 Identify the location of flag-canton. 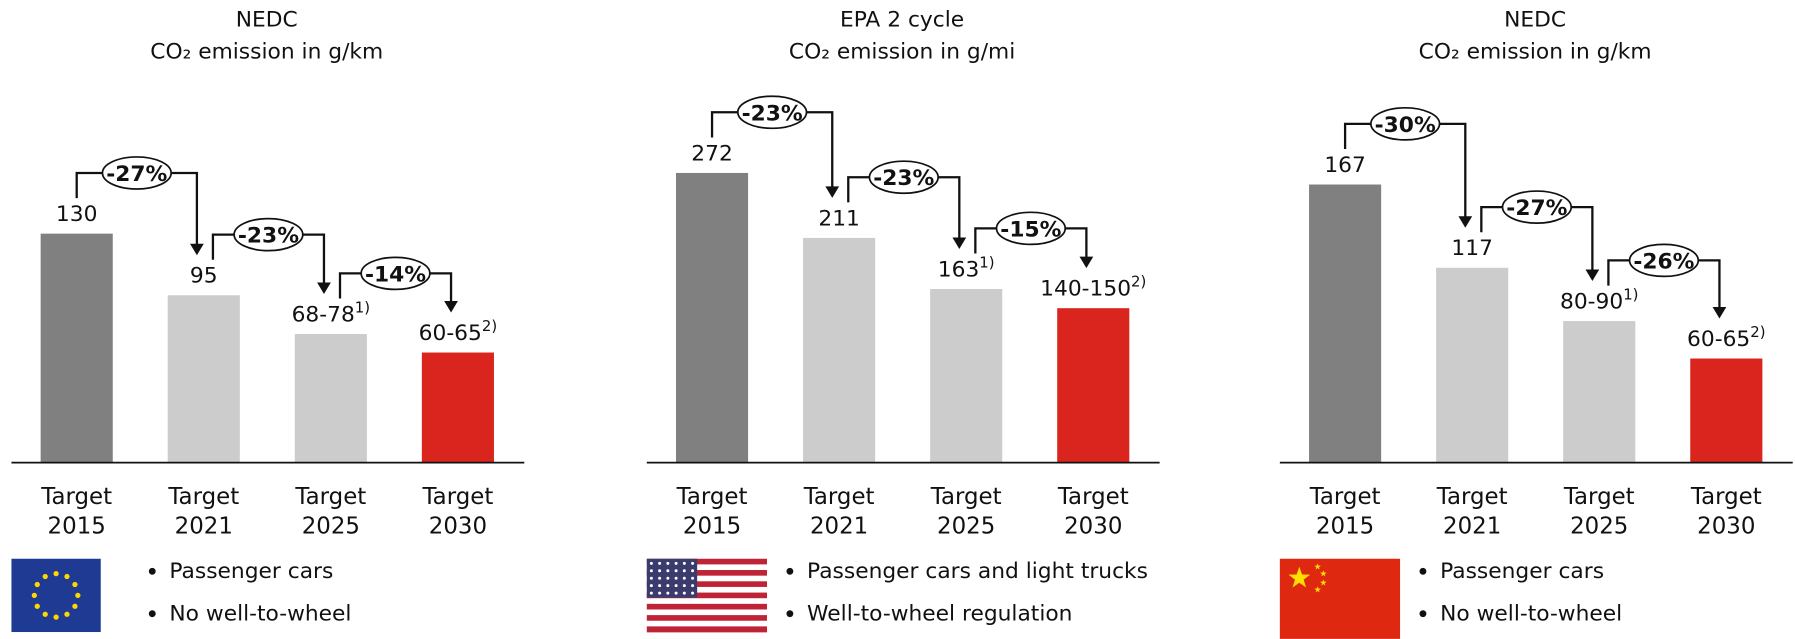
(672, 578).